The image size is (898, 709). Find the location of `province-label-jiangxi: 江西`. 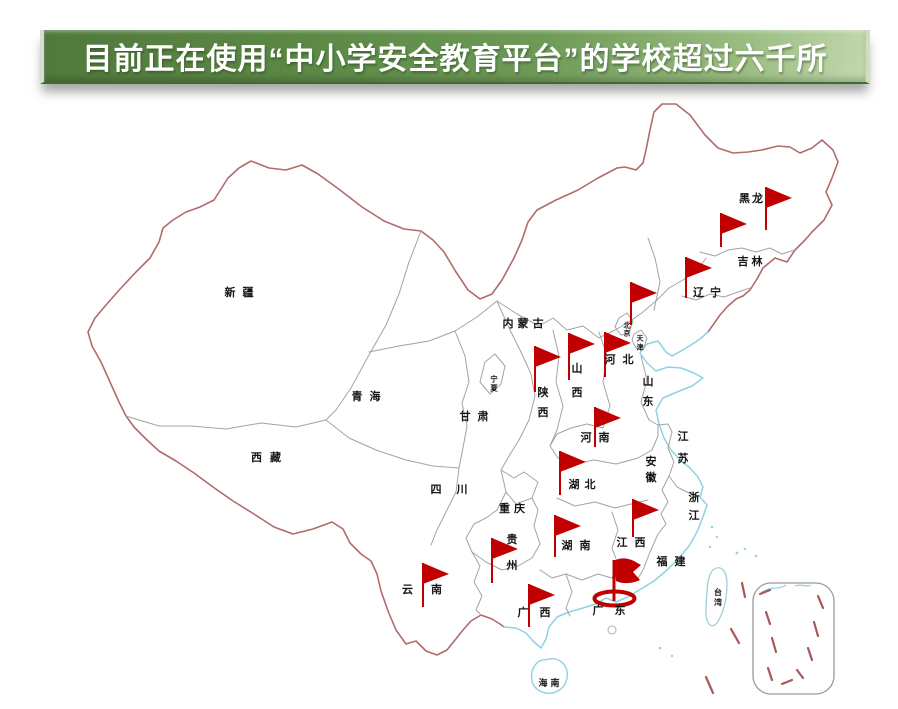

province-label-jiangxi: 江西 is located at coordinates (631, 542).